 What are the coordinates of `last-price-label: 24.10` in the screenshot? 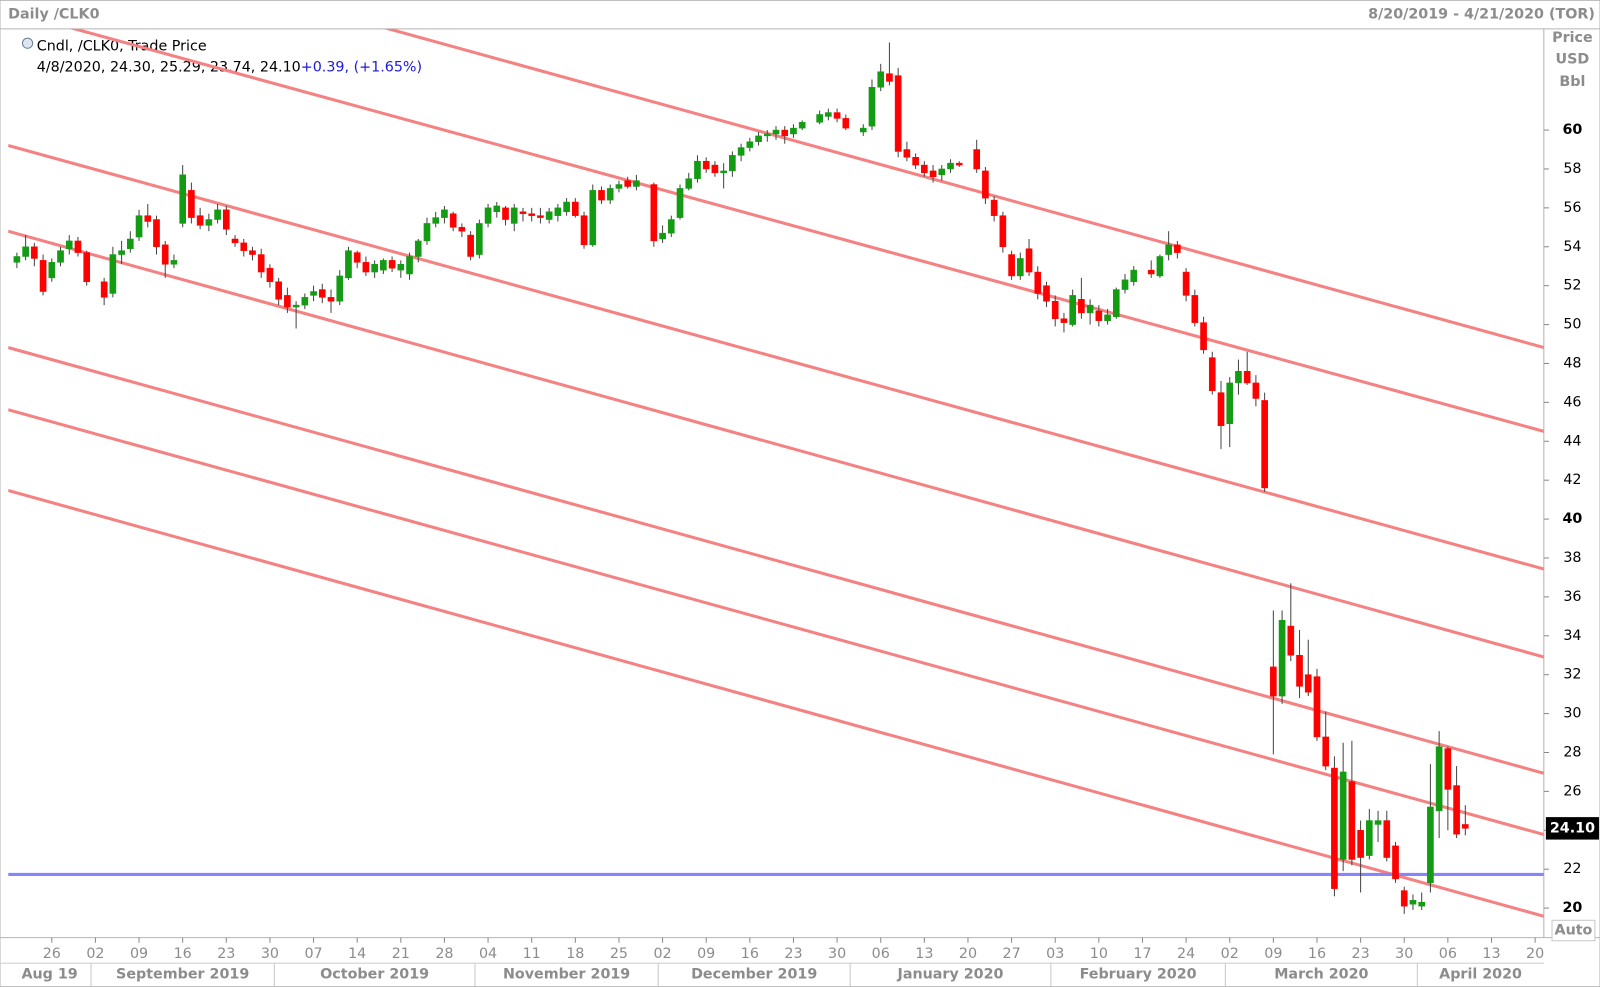 It's located at (1572, 828).